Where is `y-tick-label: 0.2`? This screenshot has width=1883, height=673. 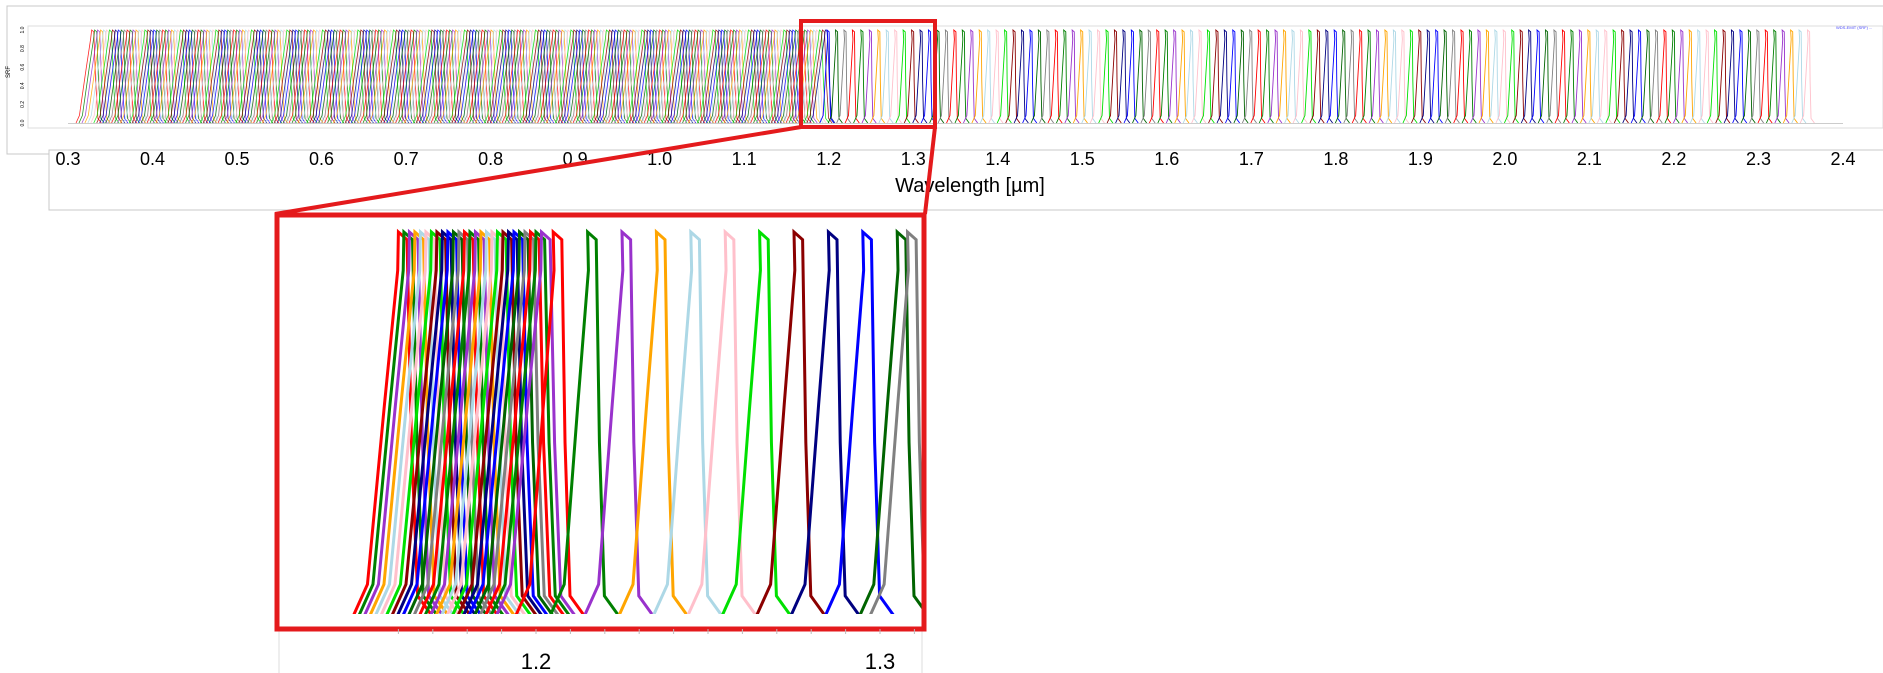
y-tick-label: 0.2 is located at coordinates (23, 104).